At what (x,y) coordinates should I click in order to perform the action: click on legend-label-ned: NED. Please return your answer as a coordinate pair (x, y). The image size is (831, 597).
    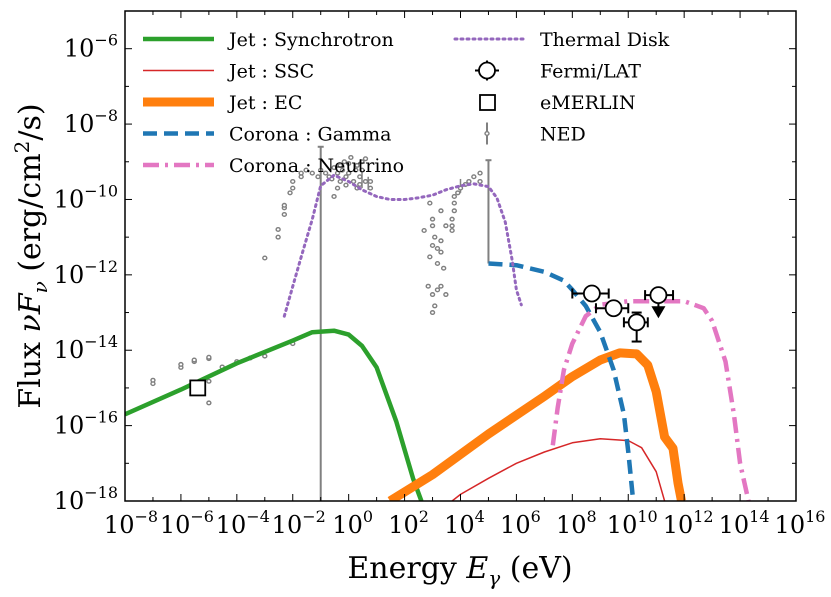
    Looking at the image, I should click on (563, 135).